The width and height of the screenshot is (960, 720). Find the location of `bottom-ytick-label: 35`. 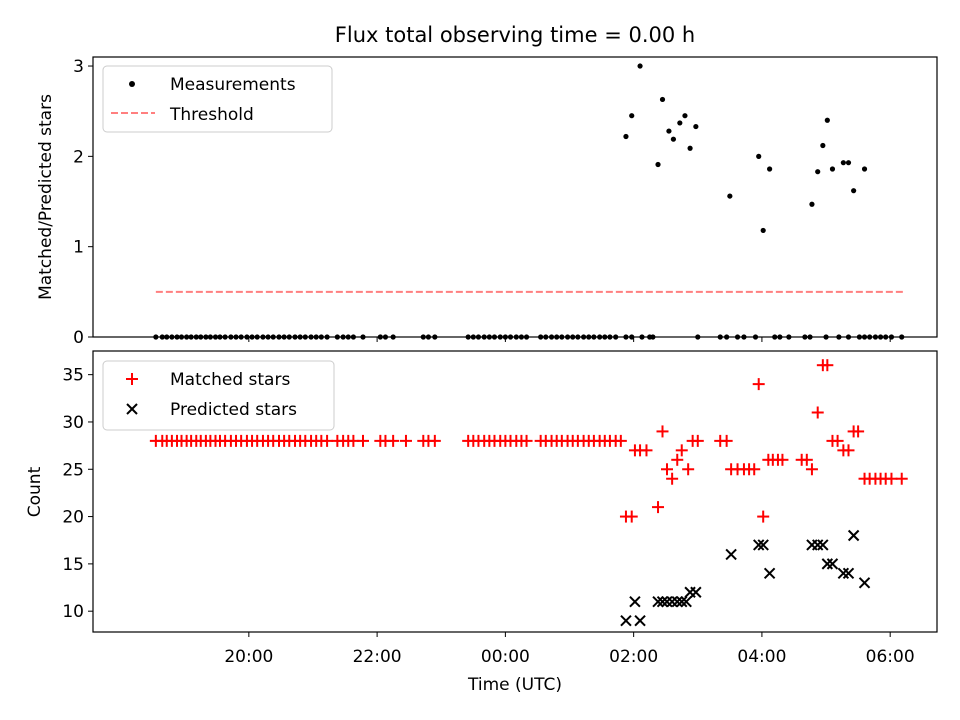

bottom-ytick-label: 35 is located at coordinates (73, 376).